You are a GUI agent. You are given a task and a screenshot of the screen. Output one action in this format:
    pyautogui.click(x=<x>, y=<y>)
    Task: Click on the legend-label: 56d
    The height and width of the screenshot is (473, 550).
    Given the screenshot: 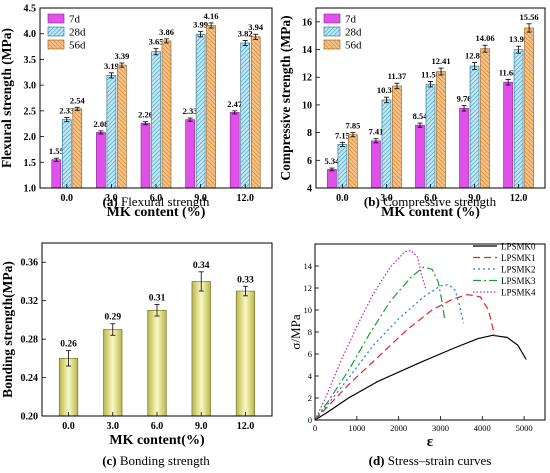 What is the action you would take?
    pyautogui.click(x=77, y=46)
    